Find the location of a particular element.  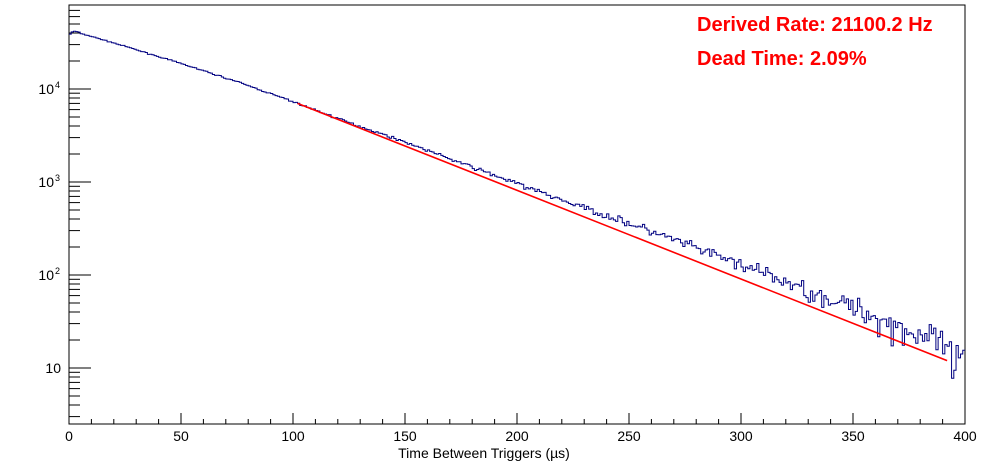

x-tick-label: 0 is located at coordinates (69, 436).